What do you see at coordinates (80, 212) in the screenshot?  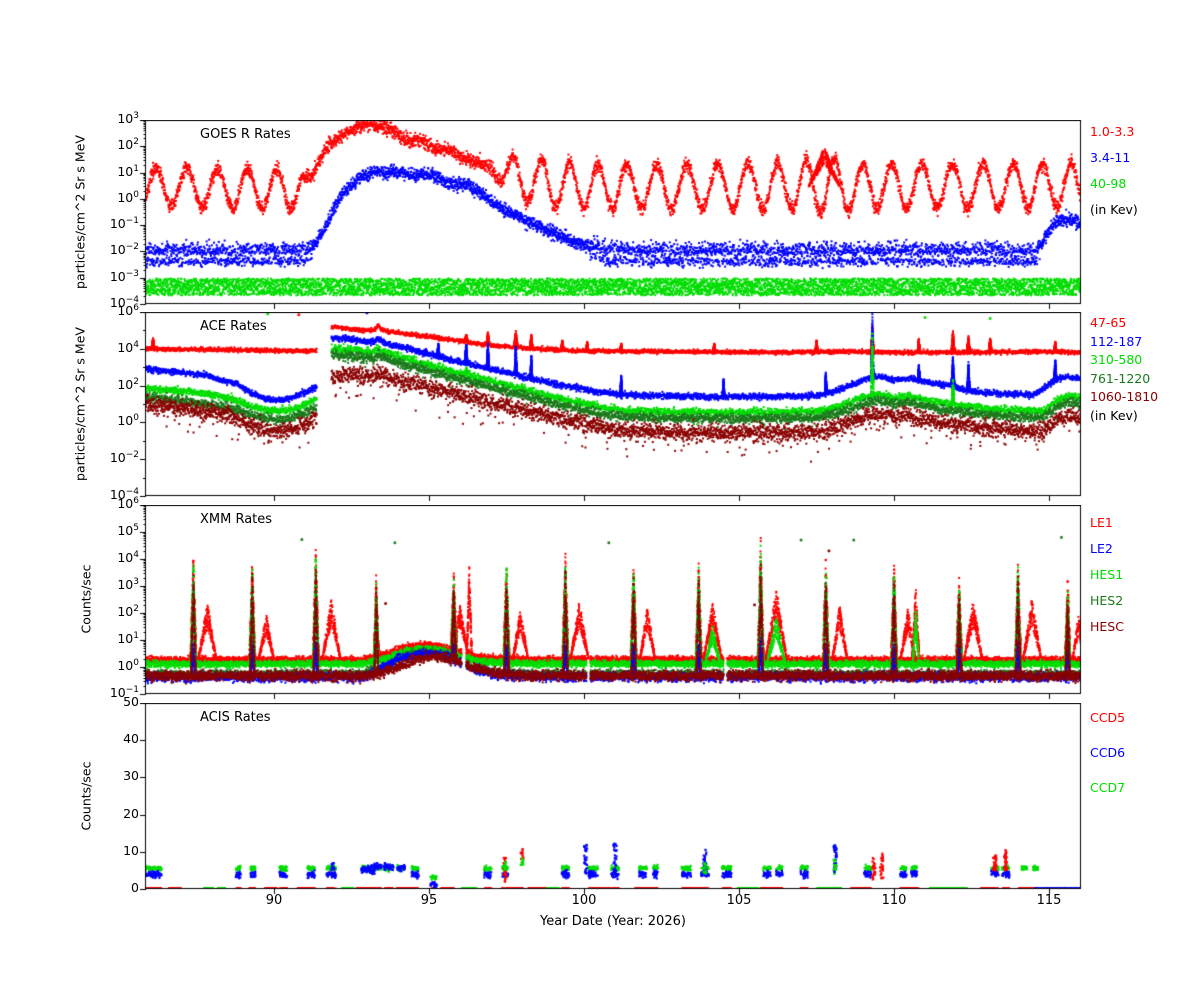 I see `y-axis-label-goes: particles/cm^2 Sr s MeV` at bounding box center [80, 212].